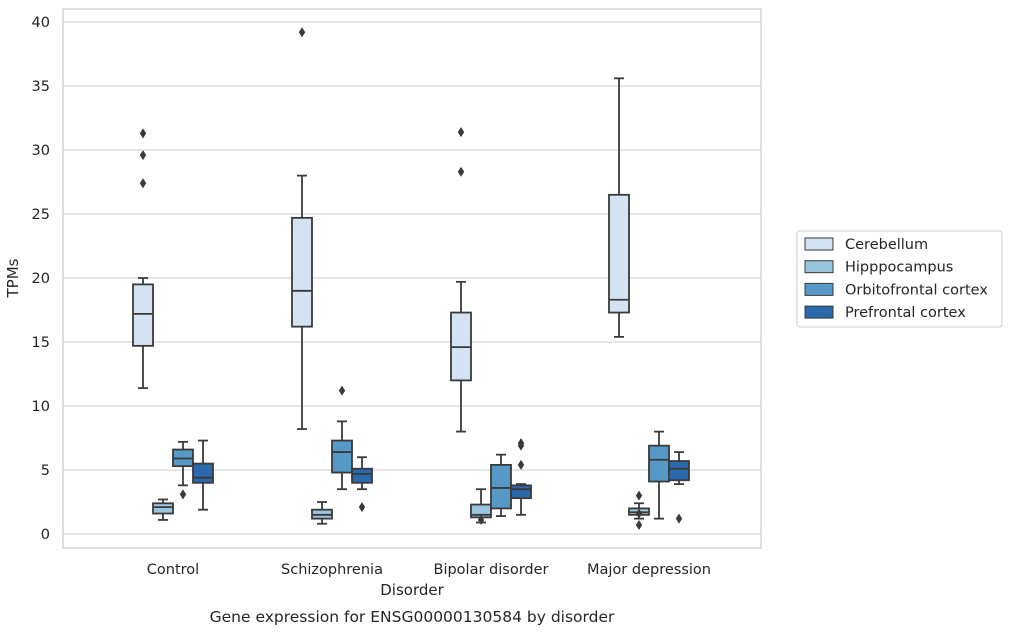 Image resolution: width=1013 pixels, height=634 pixels. I want to click on y-tick-label: 0, so click(45, 535).